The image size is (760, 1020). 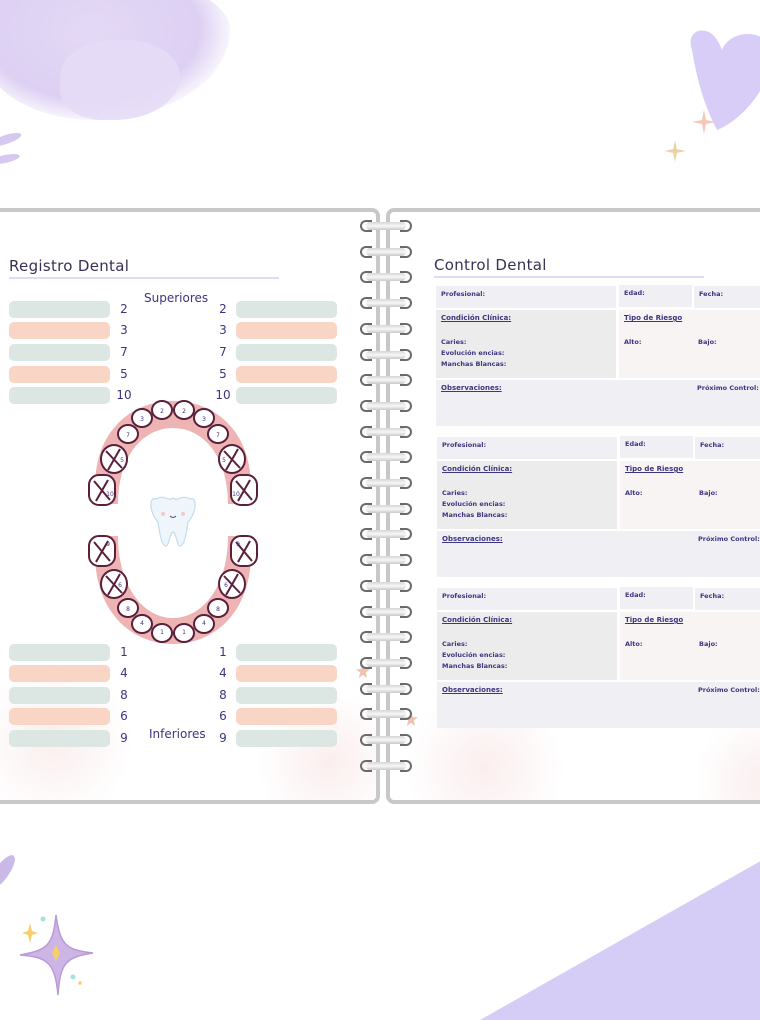 What do you see at coordinates (386, 500) in the screenshot?
I see `spiral-binding` at bounding box center [386, 500].